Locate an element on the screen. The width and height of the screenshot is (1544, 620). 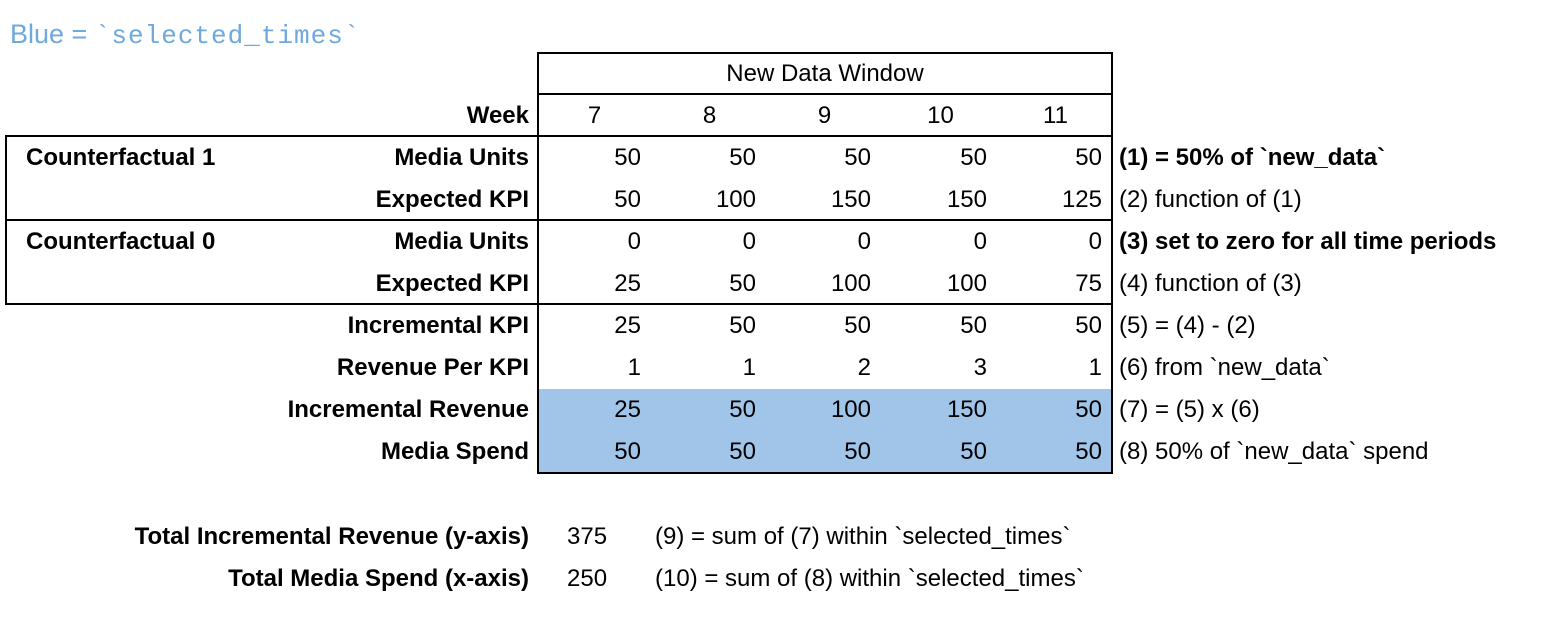
week-label: Week is located at coordinates (497, 115).